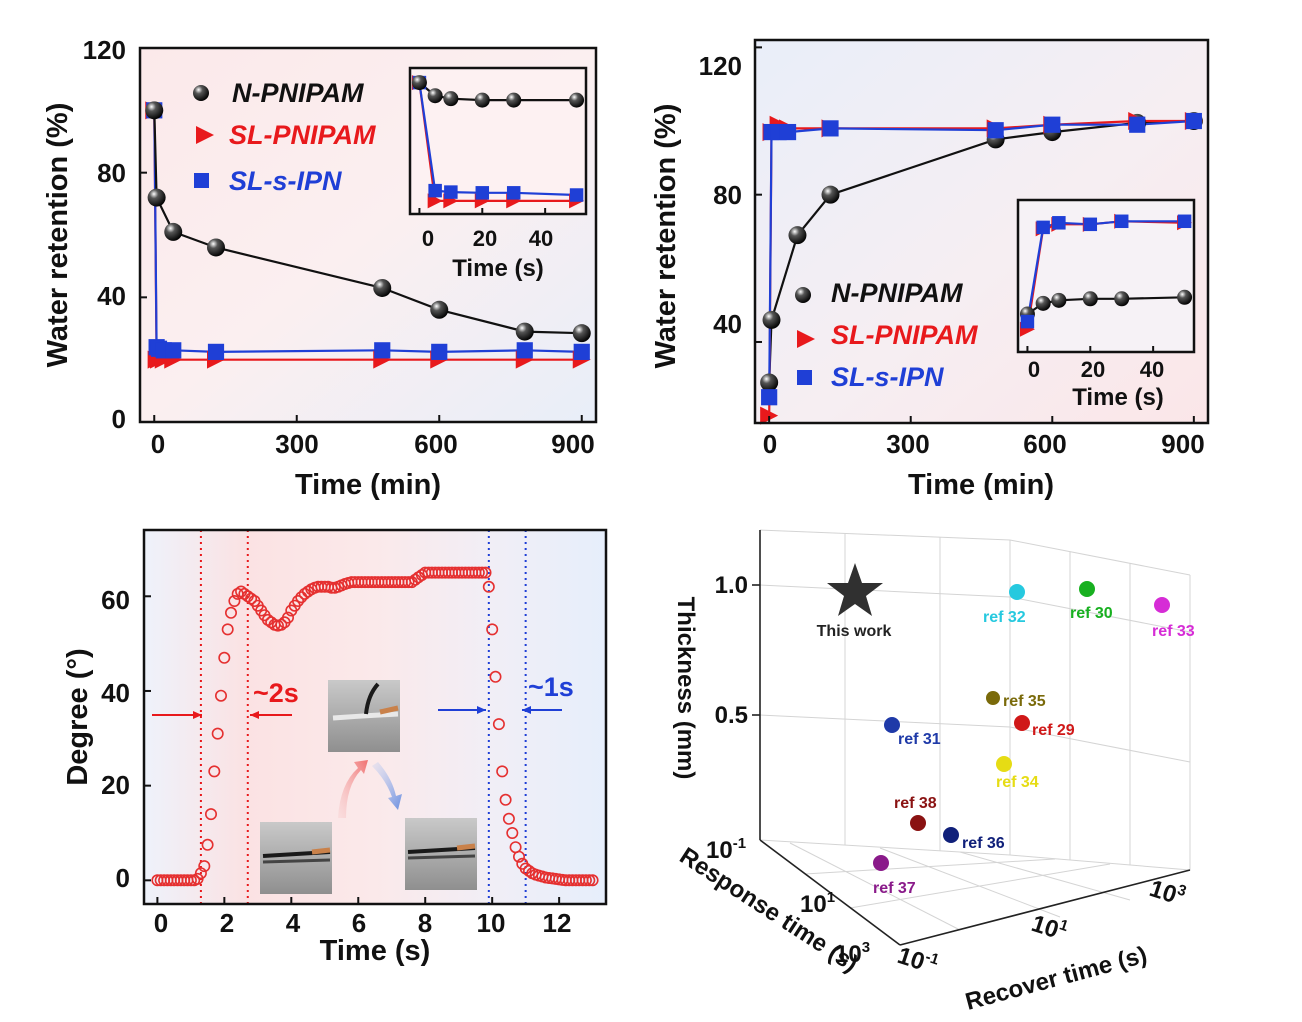  Describe the element at coordinates (897, 293) in the screenshot. I see `b-legend-label-n-pnipam: N-PNIPAM` at that location.